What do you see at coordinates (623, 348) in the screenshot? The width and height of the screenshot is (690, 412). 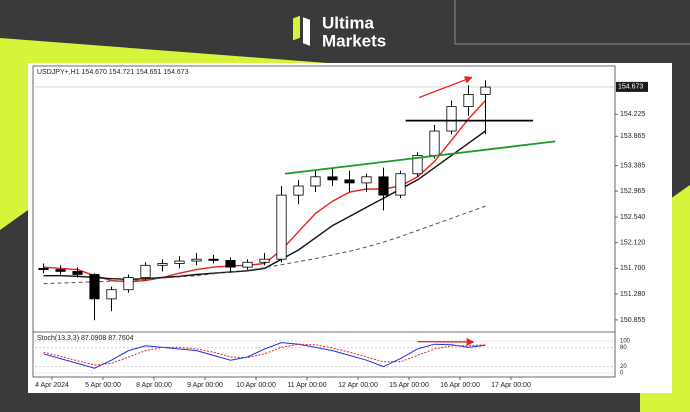 I see `stoch-tick-label: 80` at bounding box center [623, 348].